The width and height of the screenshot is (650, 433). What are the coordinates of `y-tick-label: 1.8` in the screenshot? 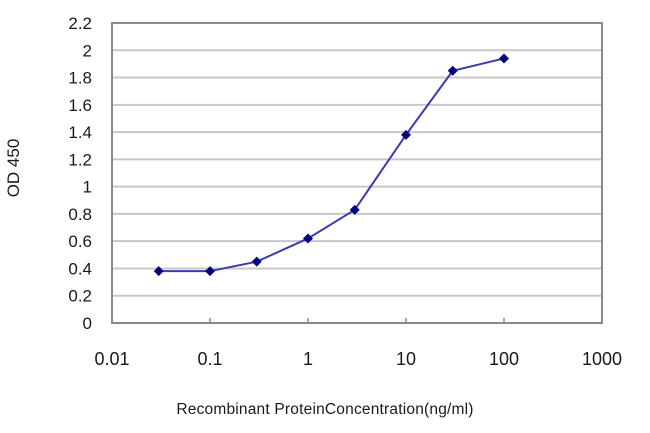 It's located at (80, 78).